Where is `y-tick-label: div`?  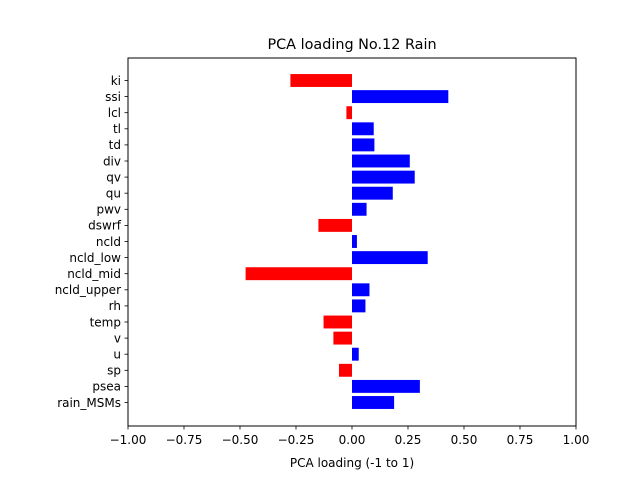 y-tick-label: div is located at coordinates (112, 161).